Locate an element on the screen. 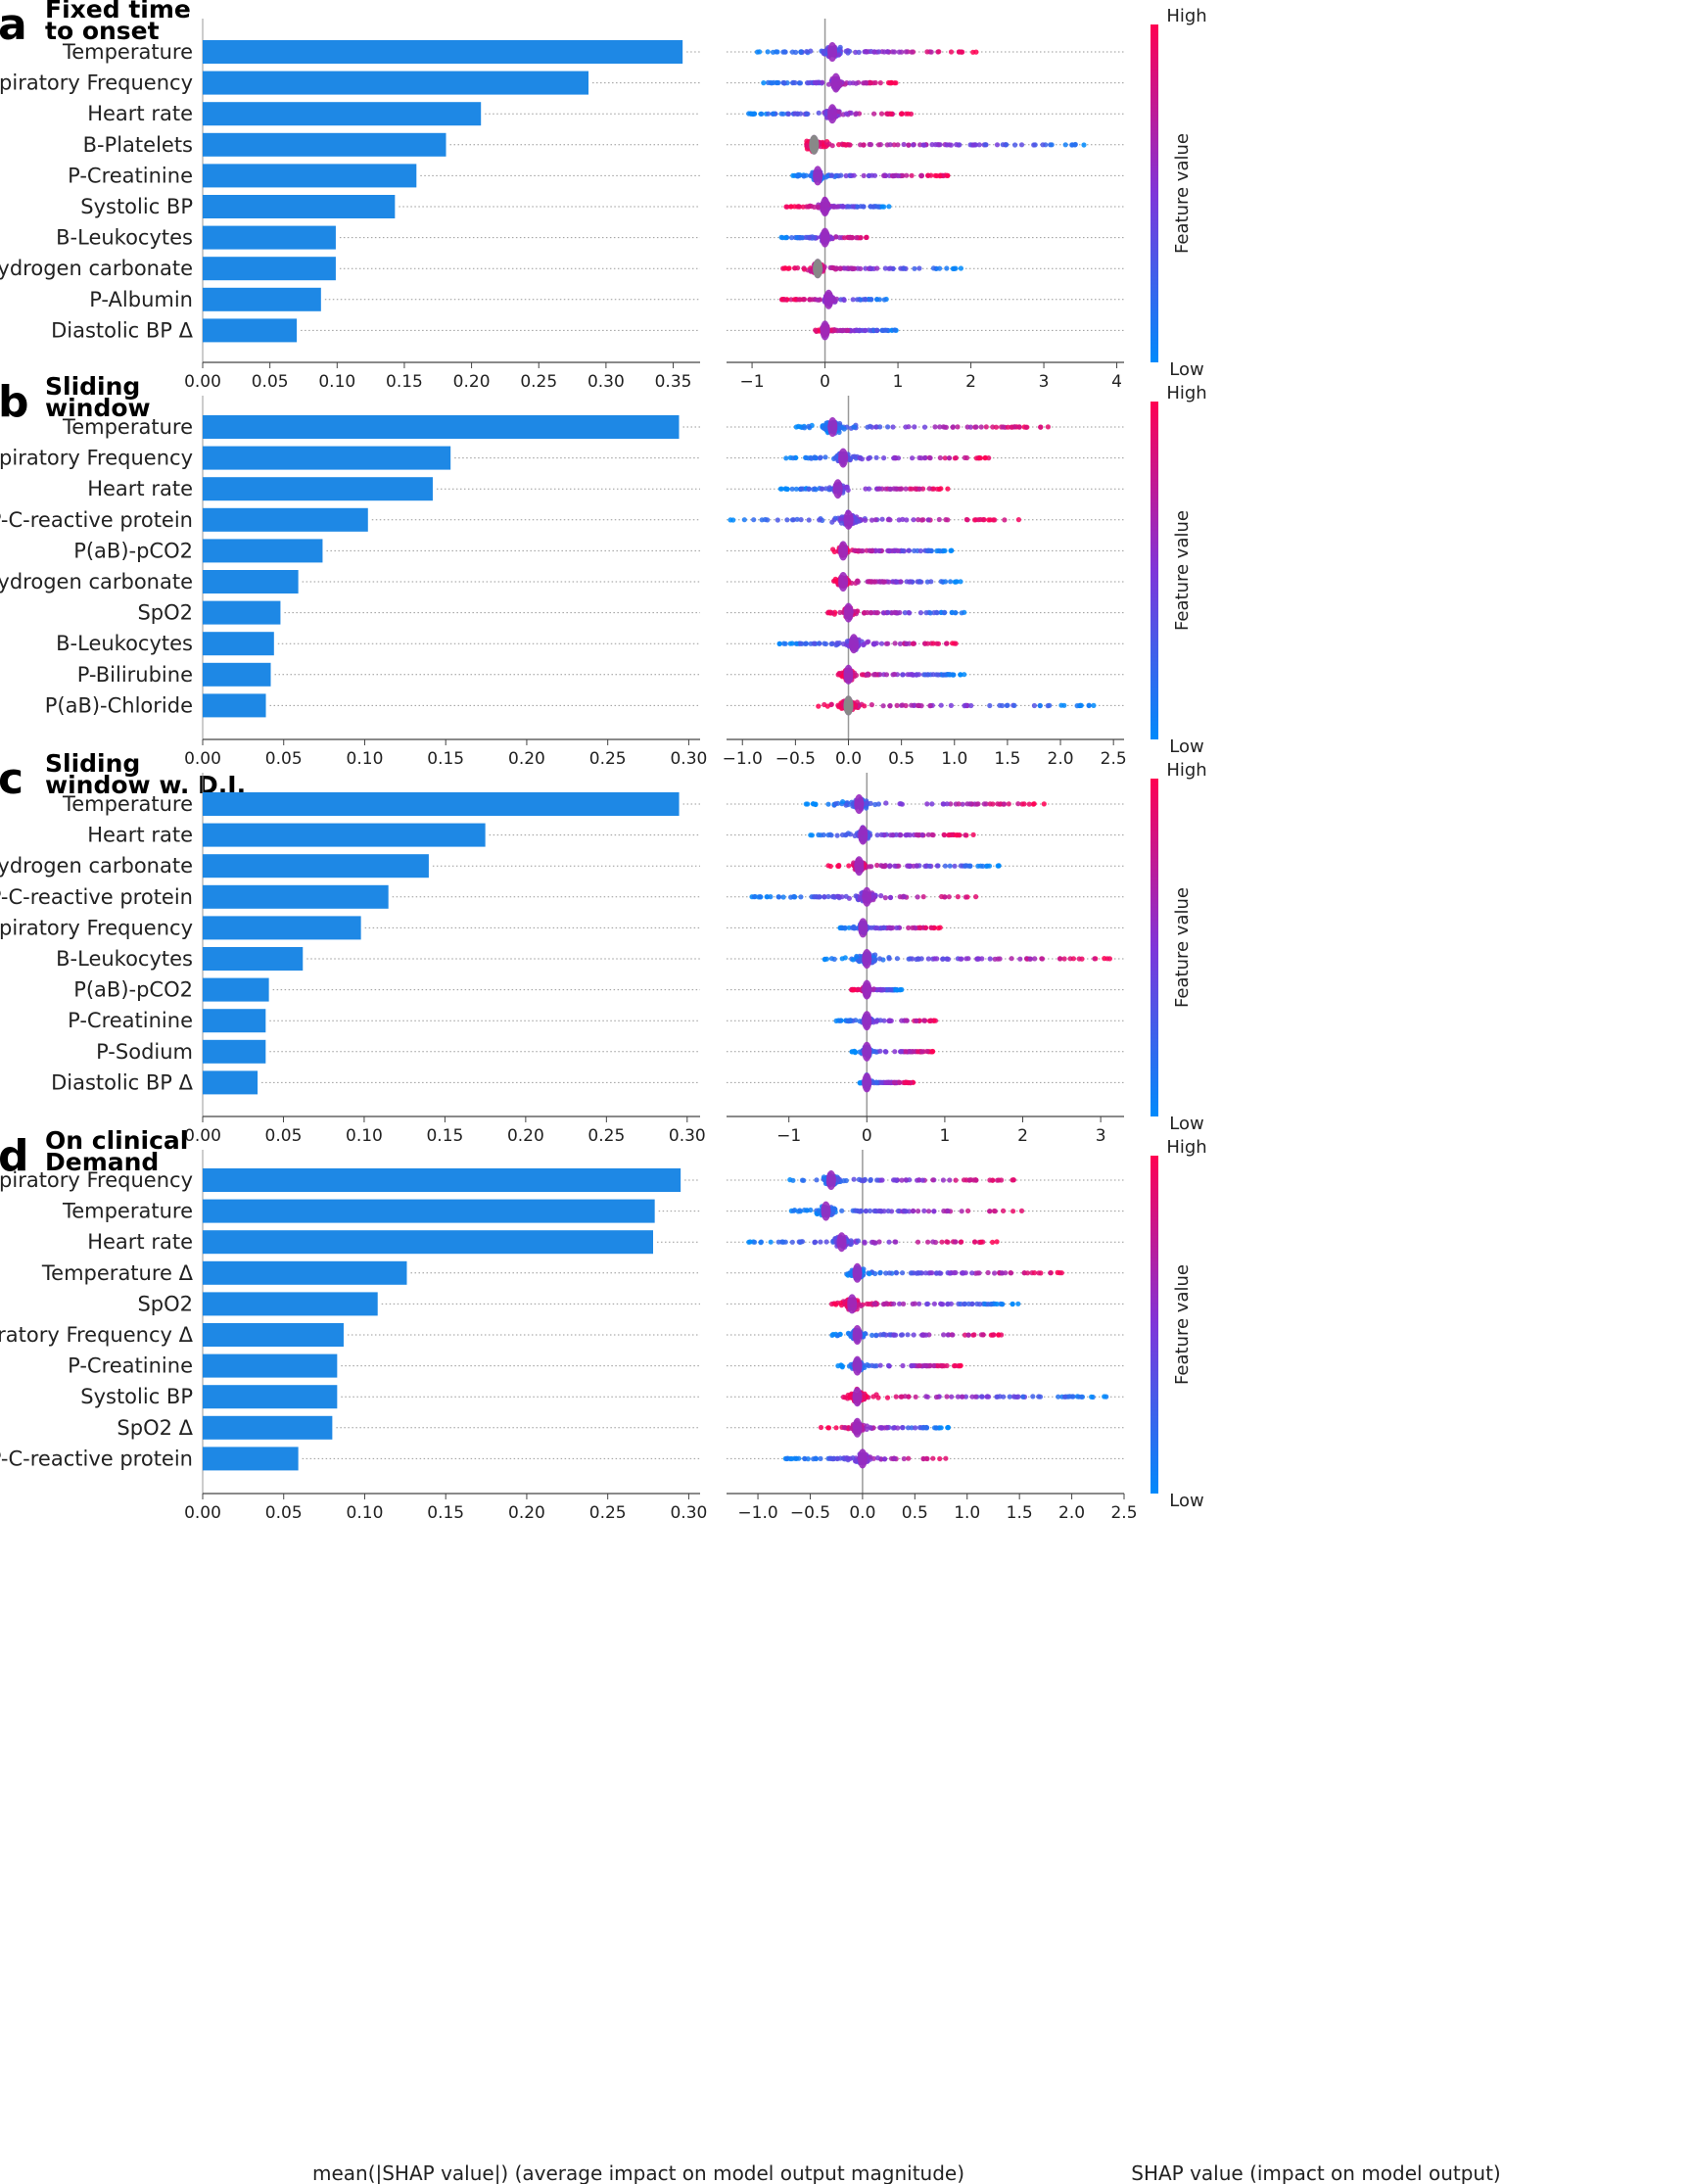  swarm-x-tick-label: 1.5 is located at coordinates (1020, 1513).